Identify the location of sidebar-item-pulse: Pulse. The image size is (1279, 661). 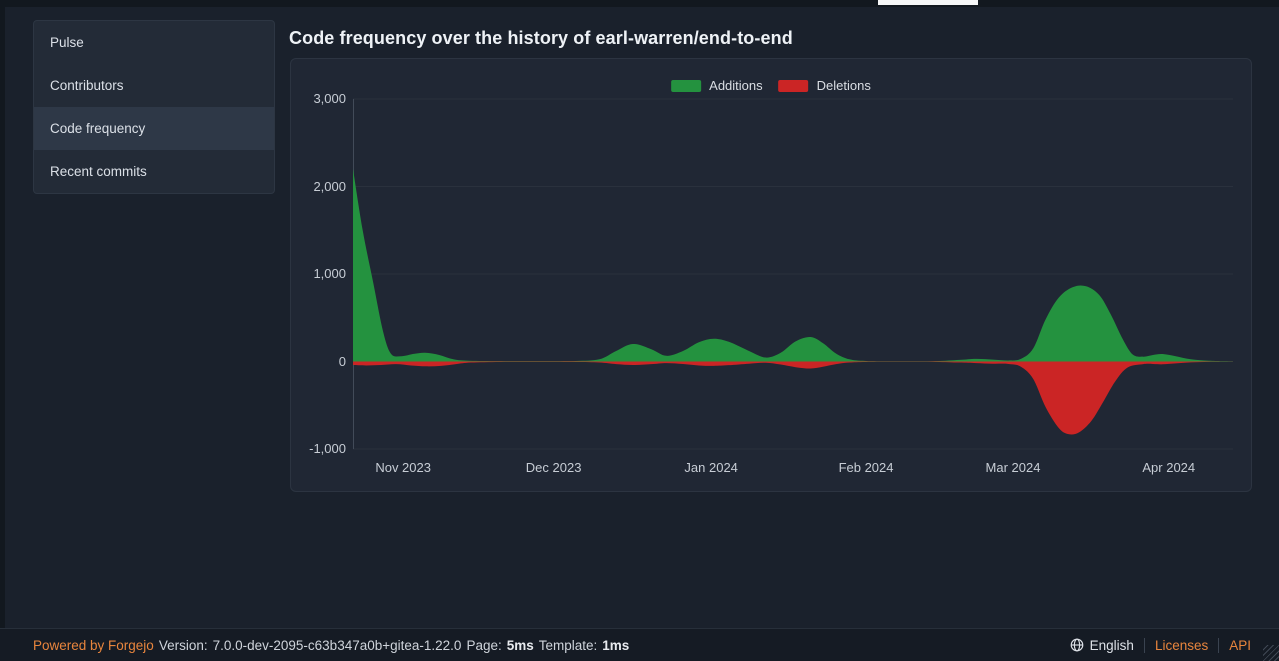
(67, 42).